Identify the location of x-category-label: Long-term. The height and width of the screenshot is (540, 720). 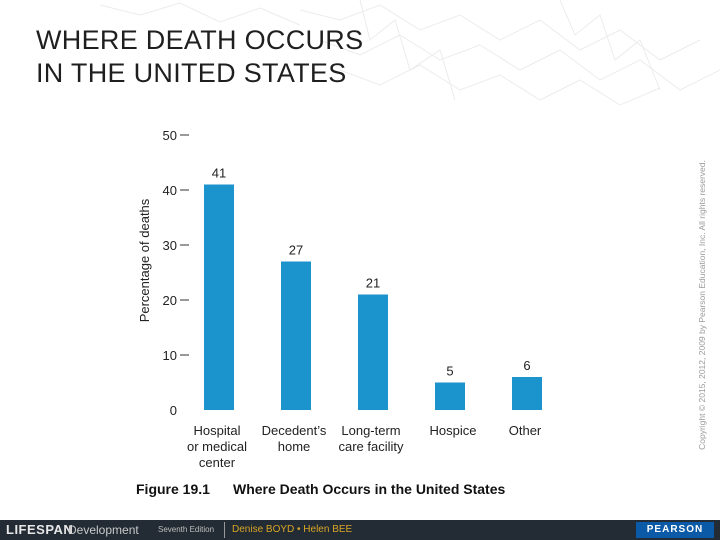
(370, 430).